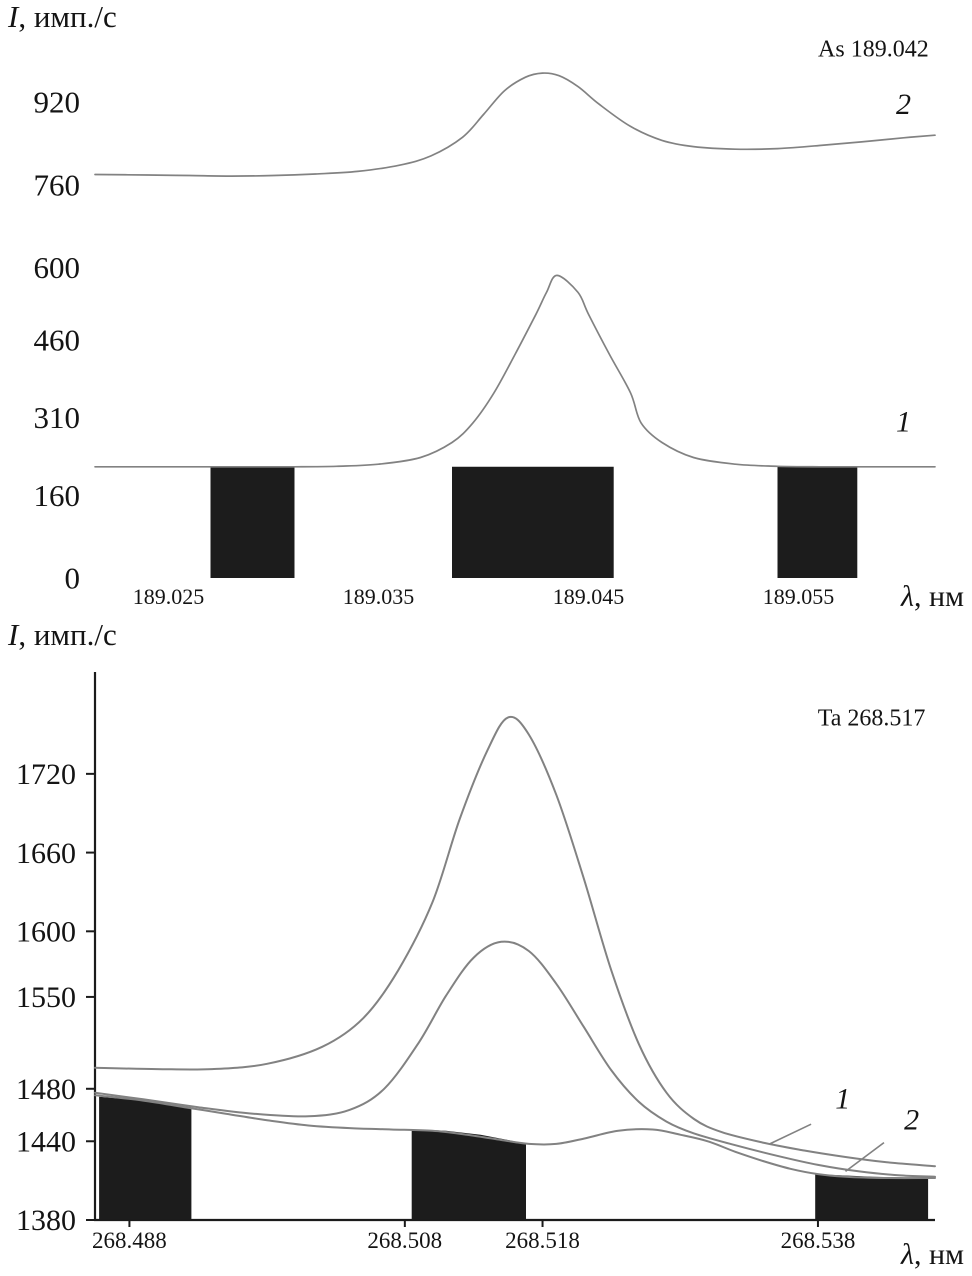 The height and width of the screenshot is (1276, 972). I want to click on y-tick-label: 1480, so click(46, 1089).